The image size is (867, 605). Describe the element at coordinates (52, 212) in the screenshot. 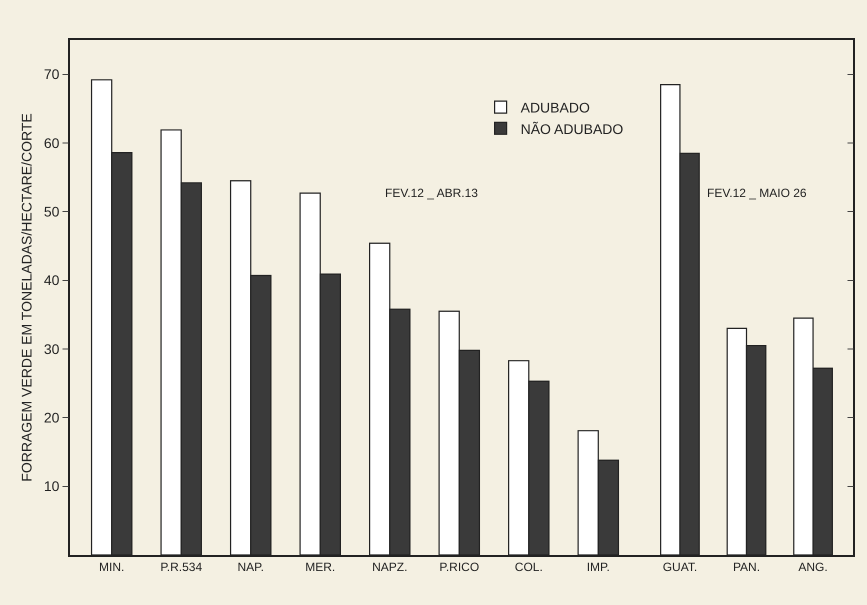

I see `y-tick-label: 50` at that location.